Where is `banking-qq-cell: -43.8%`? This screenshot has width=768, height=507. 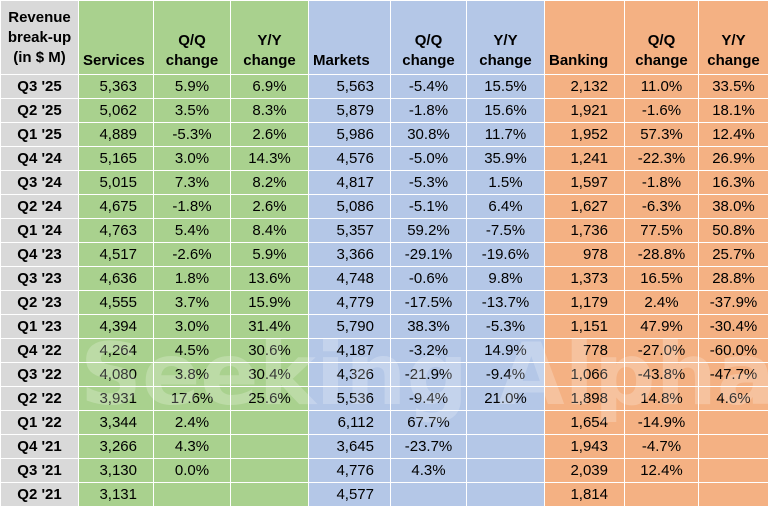 banking-qq-cell: -43.8% is located at coordinates (662, 375).